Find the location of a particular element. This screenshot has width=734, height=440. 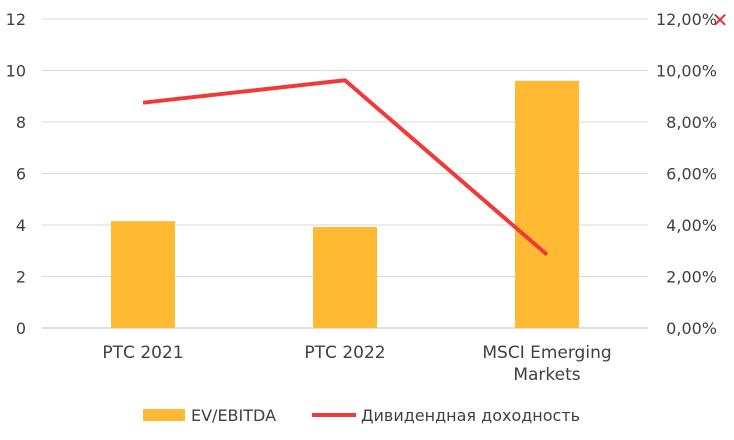

left-tick-label: 6 is located at coordinates (21, 174).